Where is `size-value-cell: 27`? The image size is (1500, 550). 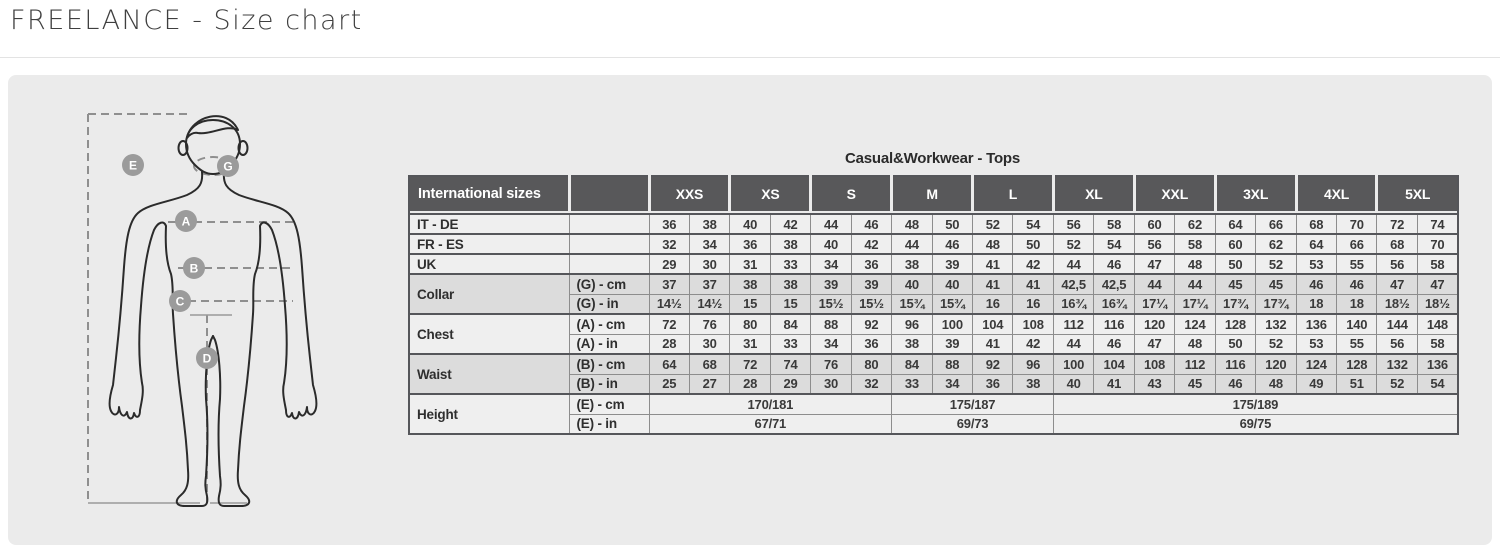 size-value-cell: 27 is located at coordinates (709, 384).